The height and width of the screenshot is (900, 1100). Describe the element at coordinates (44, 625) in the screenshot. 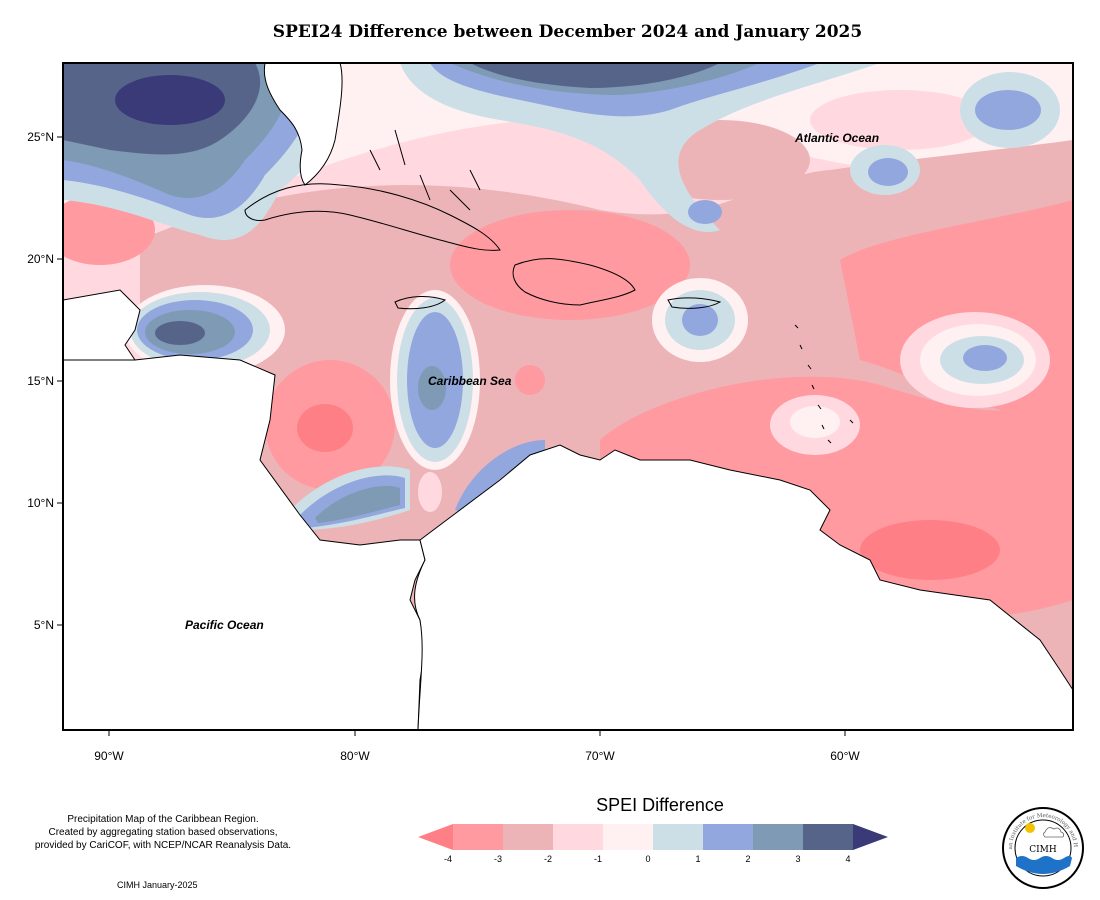

I see `lat-label-5: 5°N` at that location.